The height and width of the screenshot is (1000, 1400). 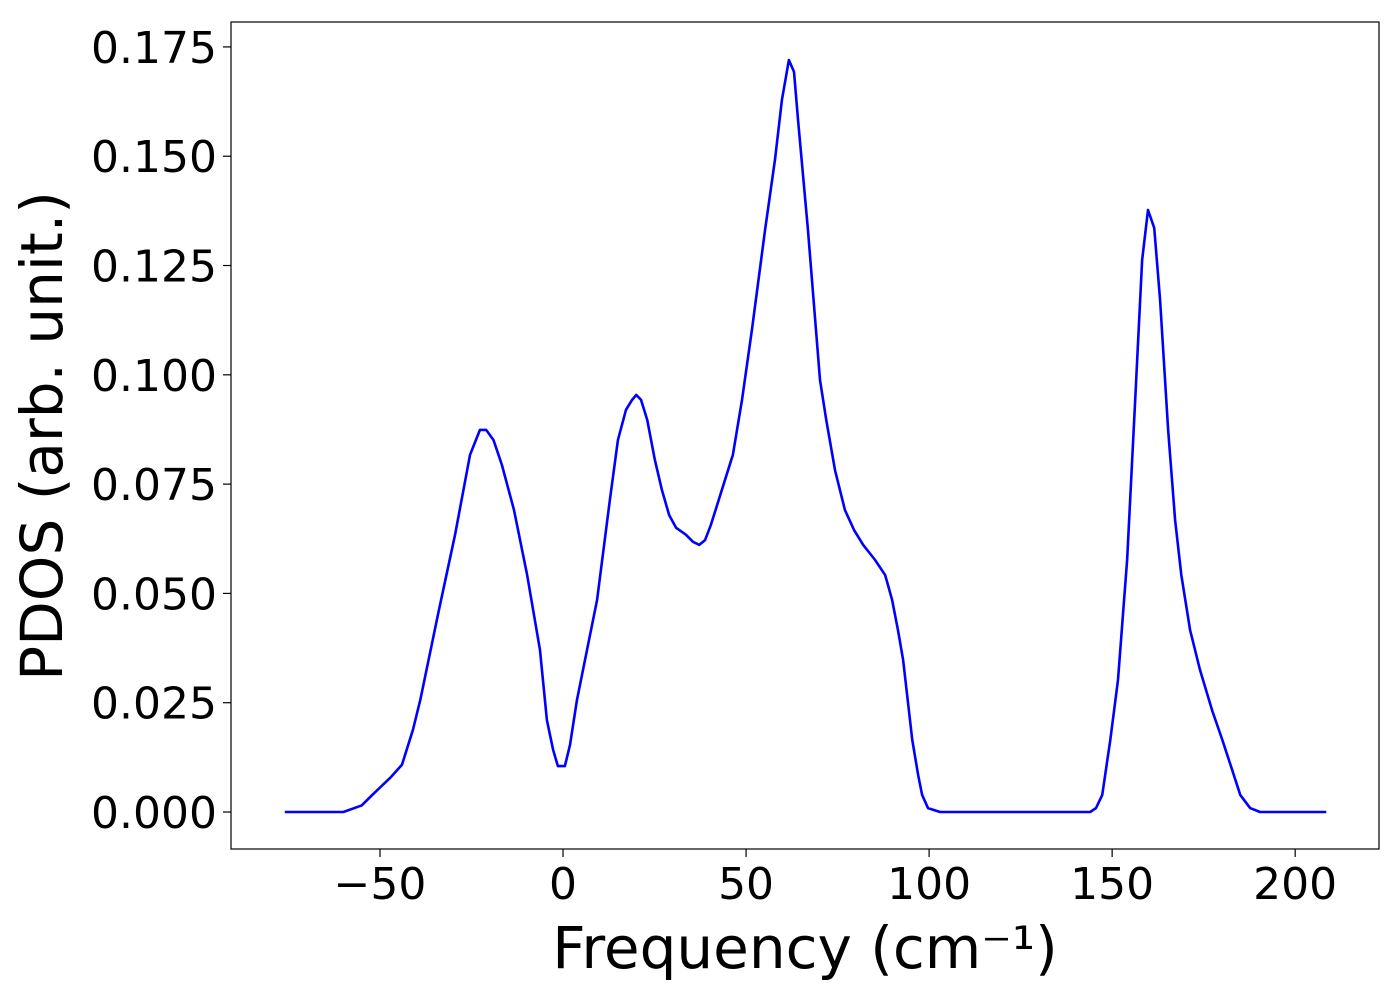 I want to click on y-tick-label: 0.100, so click(x=154, y=376).